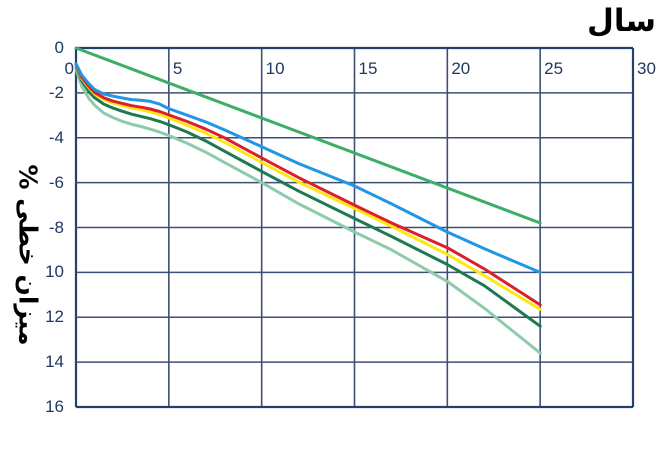 The image size is (670, 473). I want to click on y-tick-label: 14, so click(54, 362).